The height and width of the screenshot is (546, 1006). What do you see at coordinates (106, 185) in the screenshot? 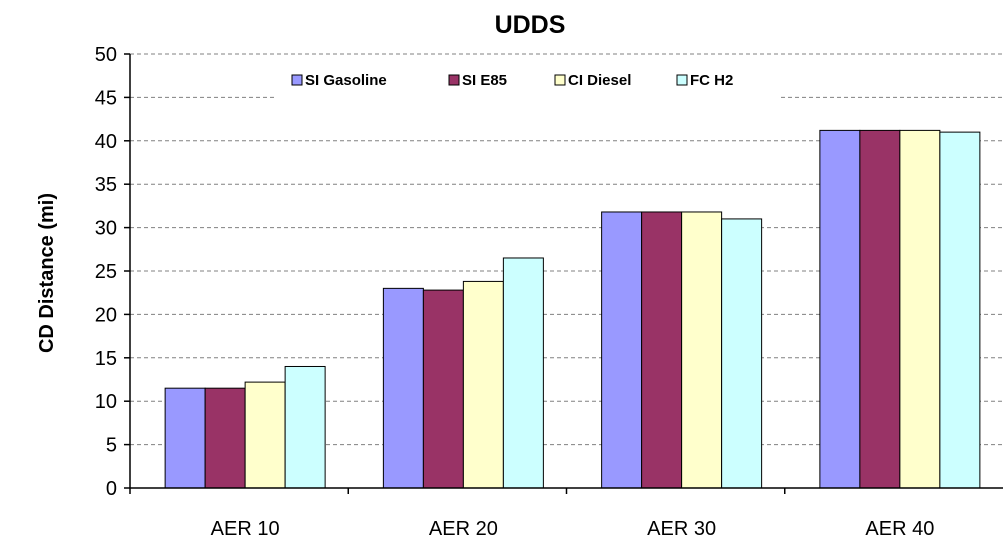
I see `y-tick-label: 35` at bounding box center [106, 185].